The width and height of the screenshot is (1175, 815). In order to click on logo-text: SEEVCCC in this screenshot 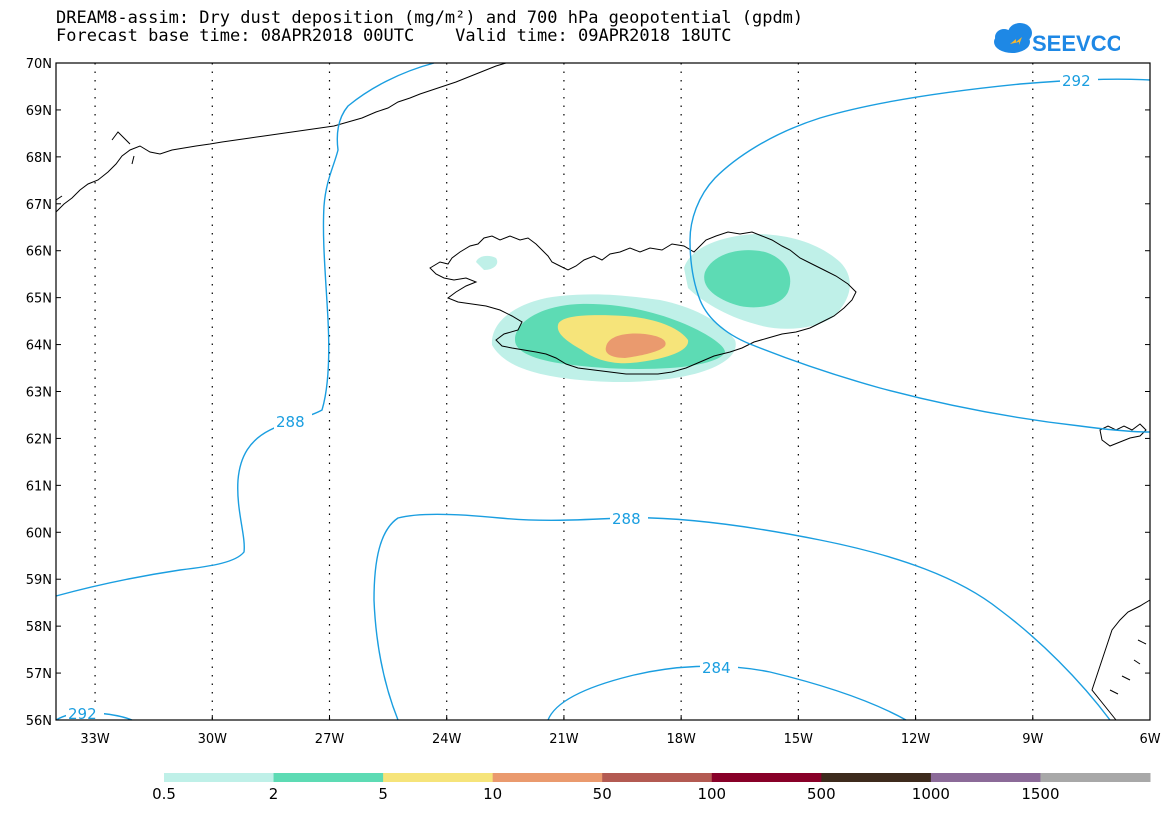, I will do `click(1076, 43)`.